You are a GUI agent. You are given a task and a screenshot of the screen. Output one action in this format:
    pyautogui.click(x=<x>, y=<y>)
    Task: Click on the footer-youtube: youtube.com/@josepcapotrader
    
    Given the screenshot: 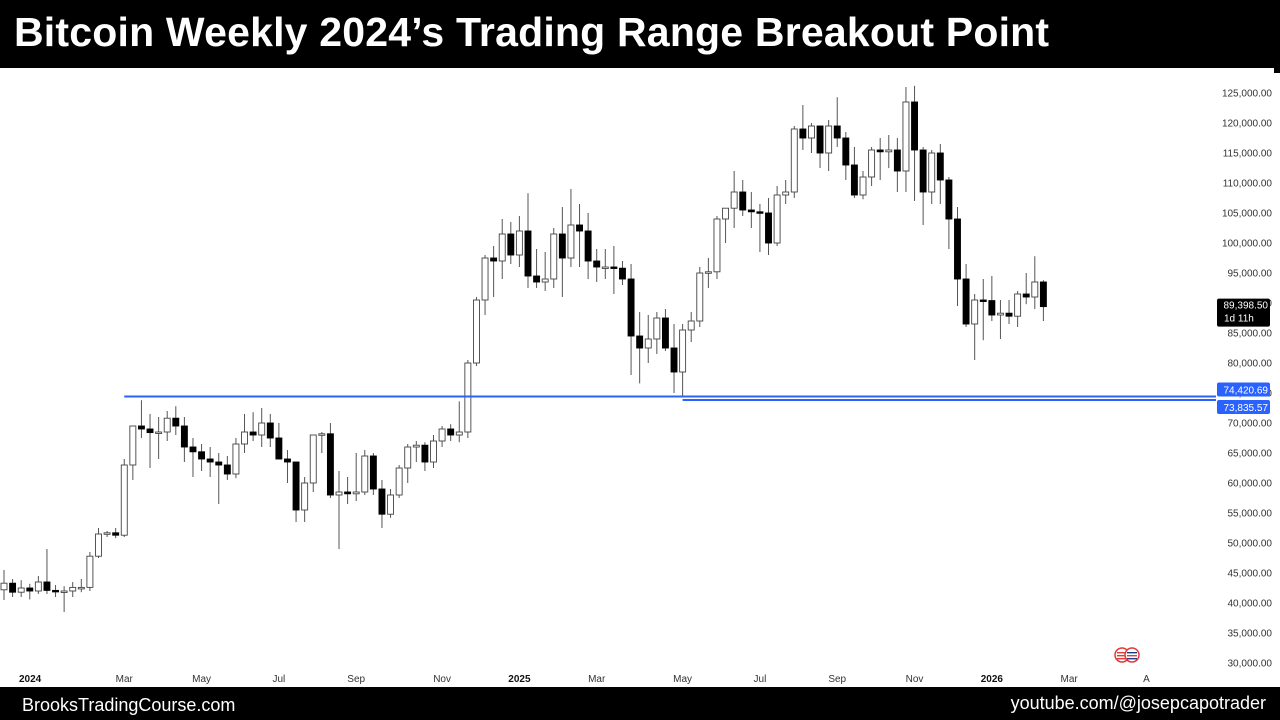 What is the action you would take?
    pyautogui.click(x=1138, y=703)
    